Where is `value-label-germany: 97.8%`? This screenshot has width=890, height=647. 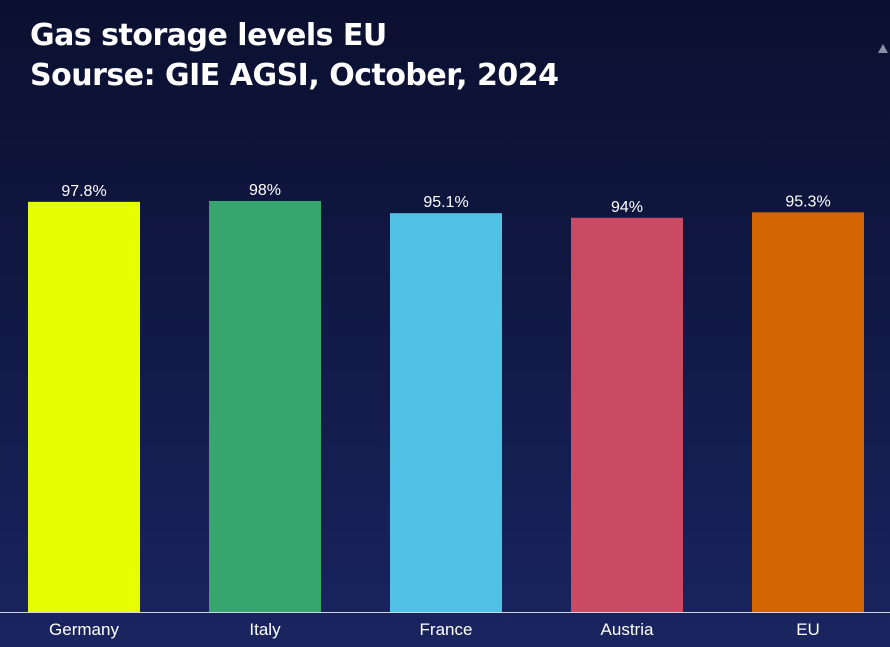
value-label-germany: 97.8% is located at coordinates (83, 191).